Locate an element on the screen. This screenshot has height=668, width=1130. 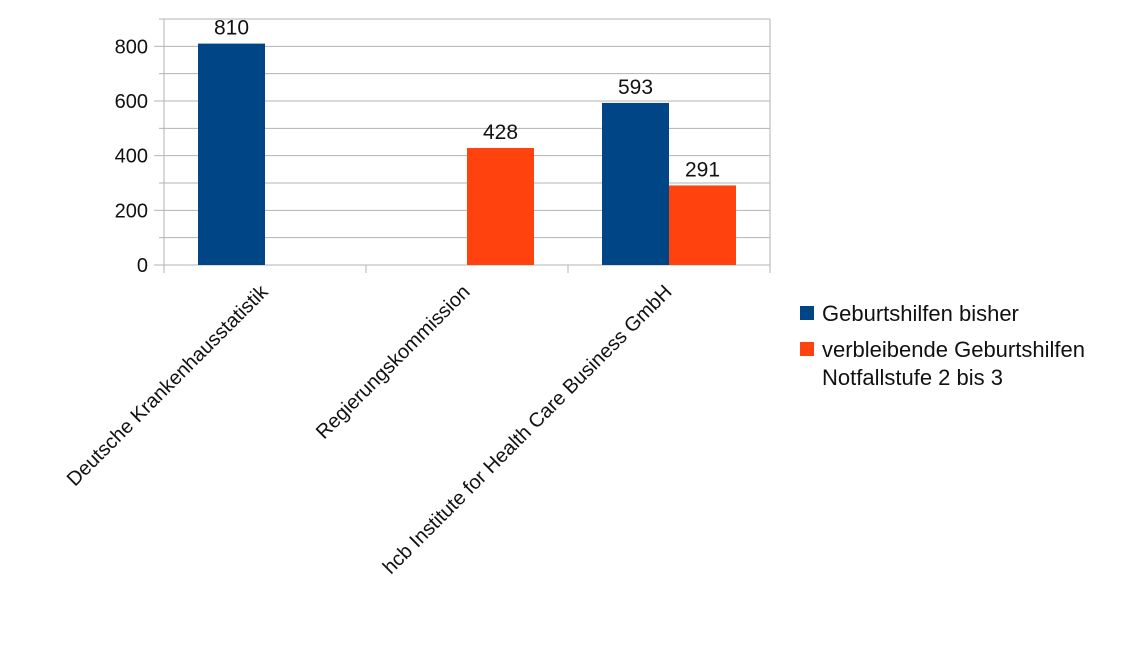
legend-label-series-1: Geburtshilfen bisher is located at coordinates (920, 313).